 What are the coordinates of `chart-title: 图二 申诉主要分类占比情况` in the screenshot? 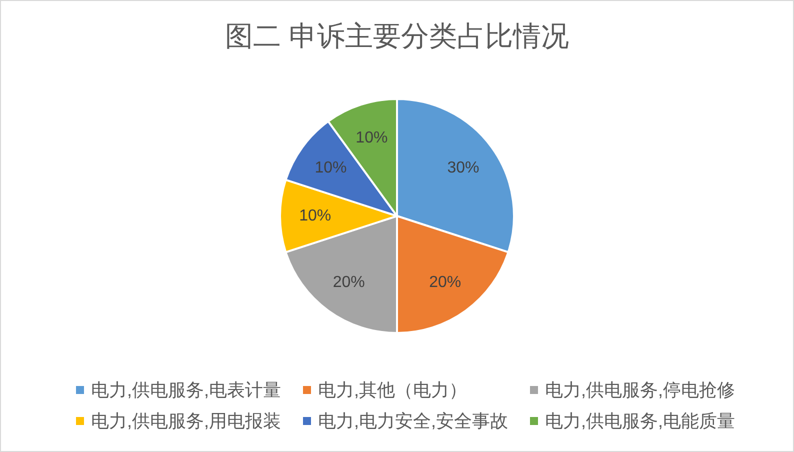 It's located at (397, 36).